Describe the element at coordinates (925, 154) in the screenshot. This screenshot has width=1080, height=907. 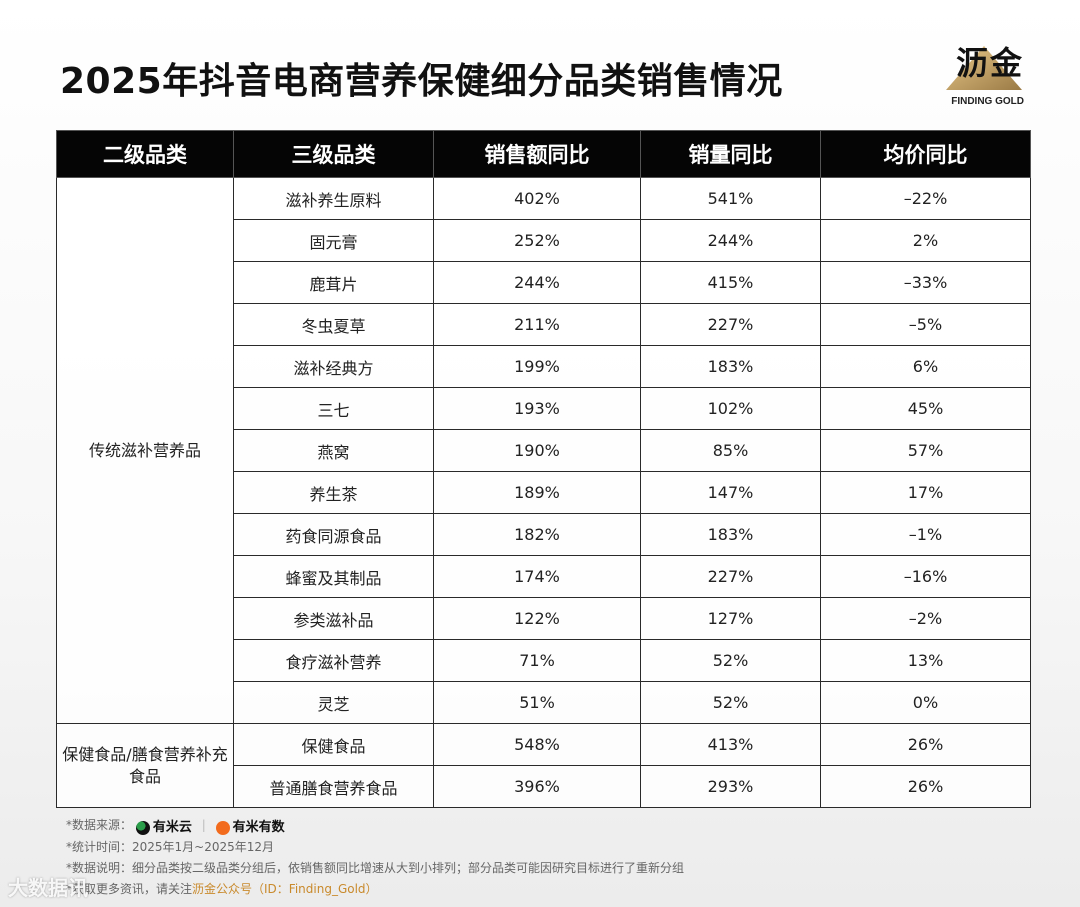
I see `column-header: 均价同比` at that location.